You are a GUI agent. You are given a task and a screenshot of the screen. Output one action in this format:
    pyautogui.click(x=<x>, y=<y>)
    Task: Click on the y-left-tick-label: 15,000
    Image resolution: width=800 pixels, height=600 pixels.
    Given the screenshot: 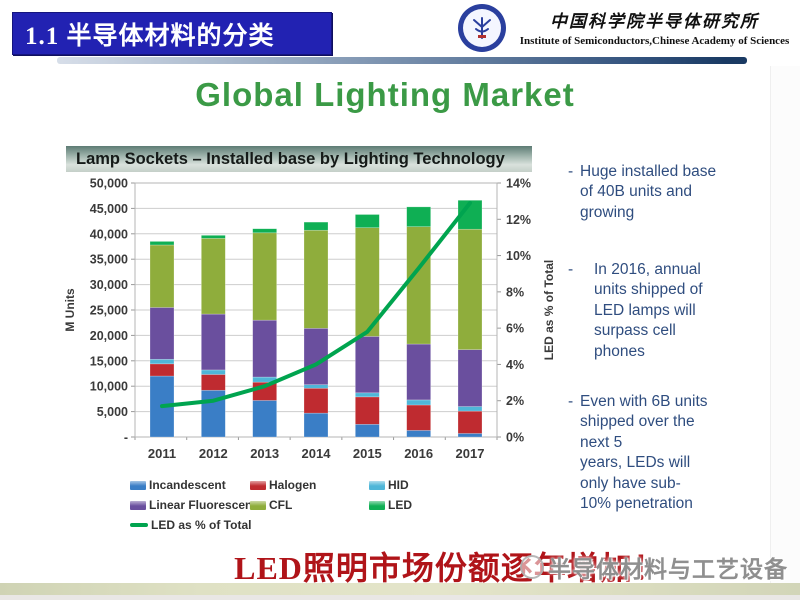 What is the action you would take?
    pyautogui.click(x=109, y=361)
    